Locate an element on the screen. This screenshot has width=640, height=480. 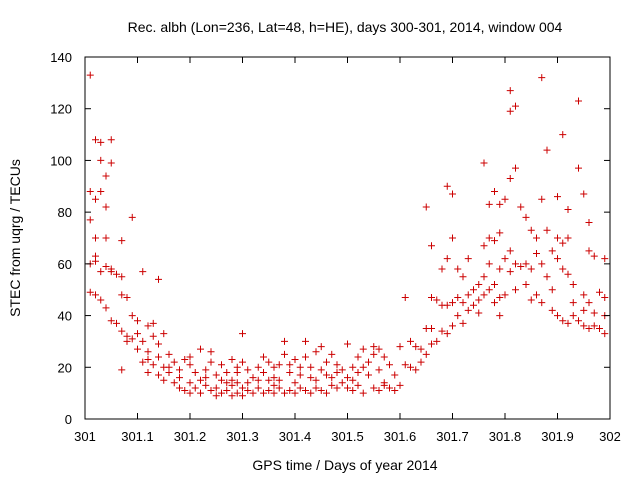
y-tick-label: 60 is located at coordinates (65, 264).